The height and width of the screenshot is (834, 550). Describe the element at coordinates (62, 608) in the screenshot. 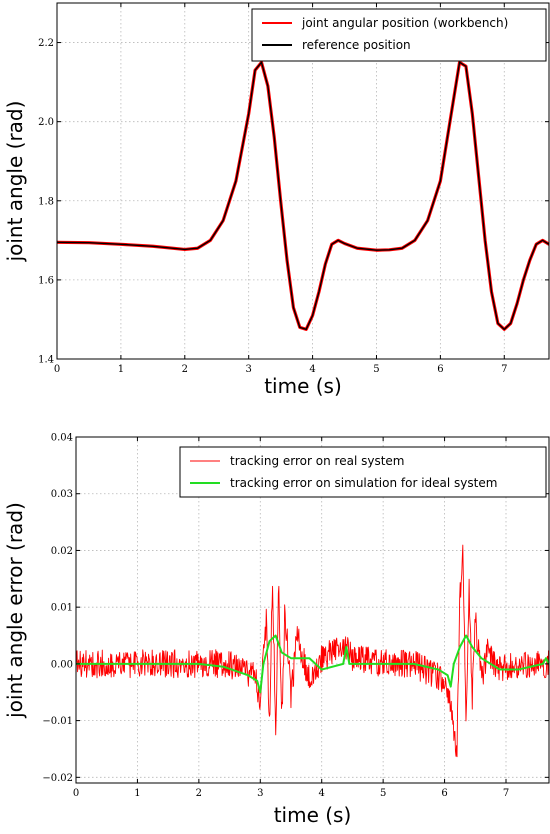

I see `y-tick-label: 0.01` at that location.